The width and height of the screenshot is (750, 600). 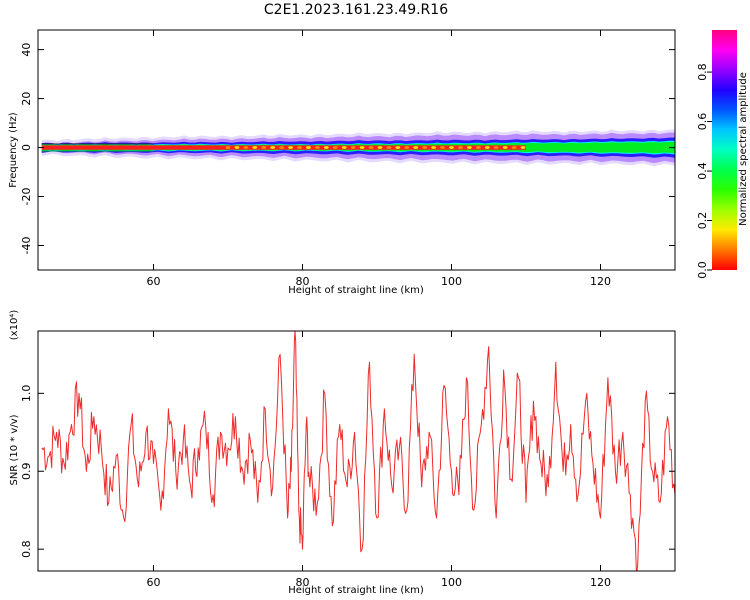 What do you see at coordinates (14, 325) in the screenshot?
I see `snr-multiplier-label: (x10⁴)` at bounding box center [14, 325].